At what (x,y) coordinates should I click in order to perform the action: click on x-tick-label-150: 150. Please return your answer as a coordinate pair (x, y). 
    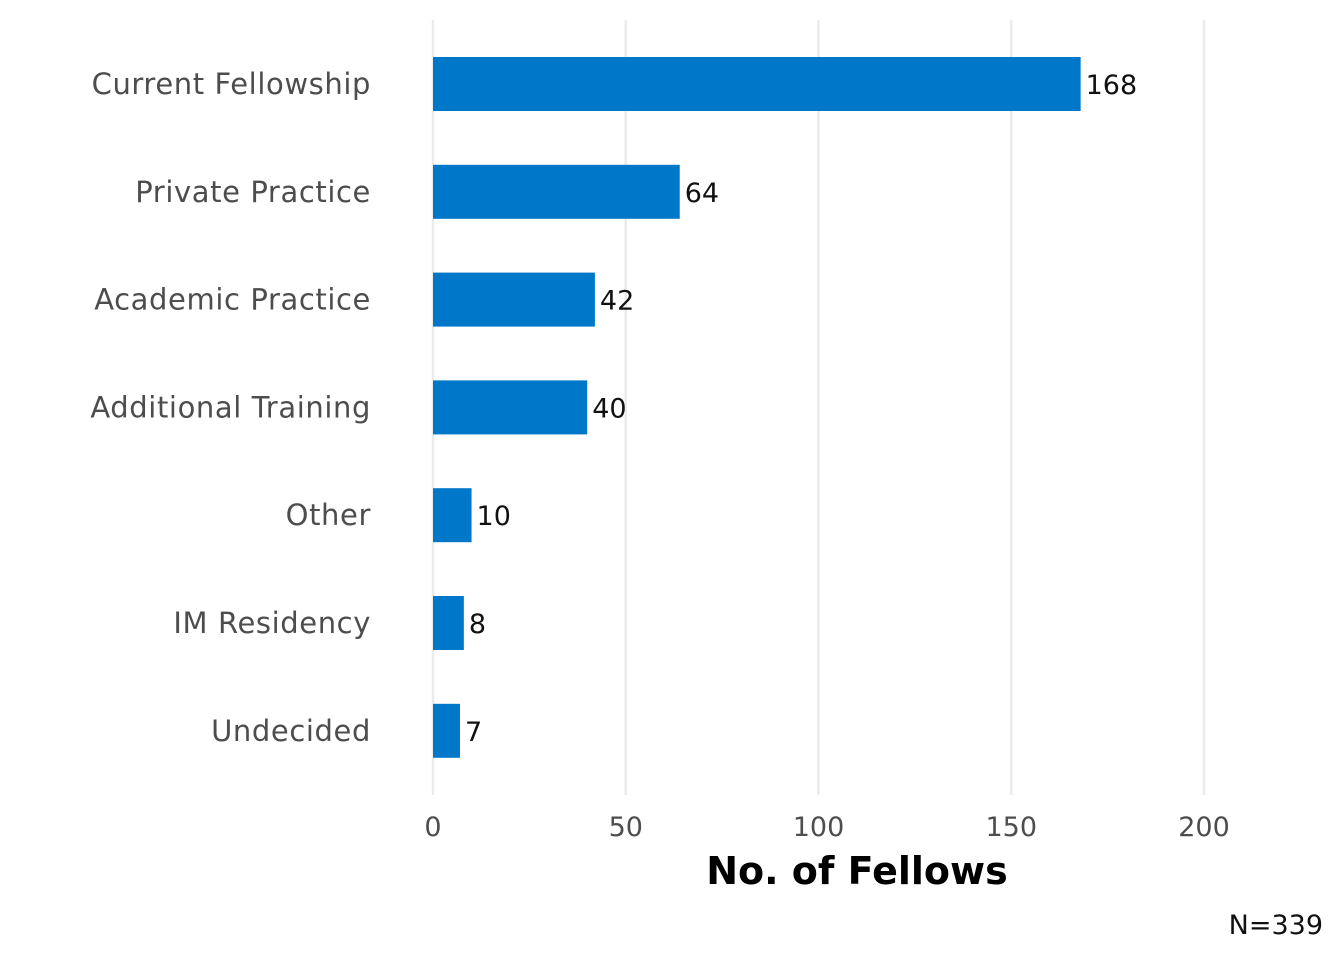
    Looking at the image, I should click on (1011, 827).